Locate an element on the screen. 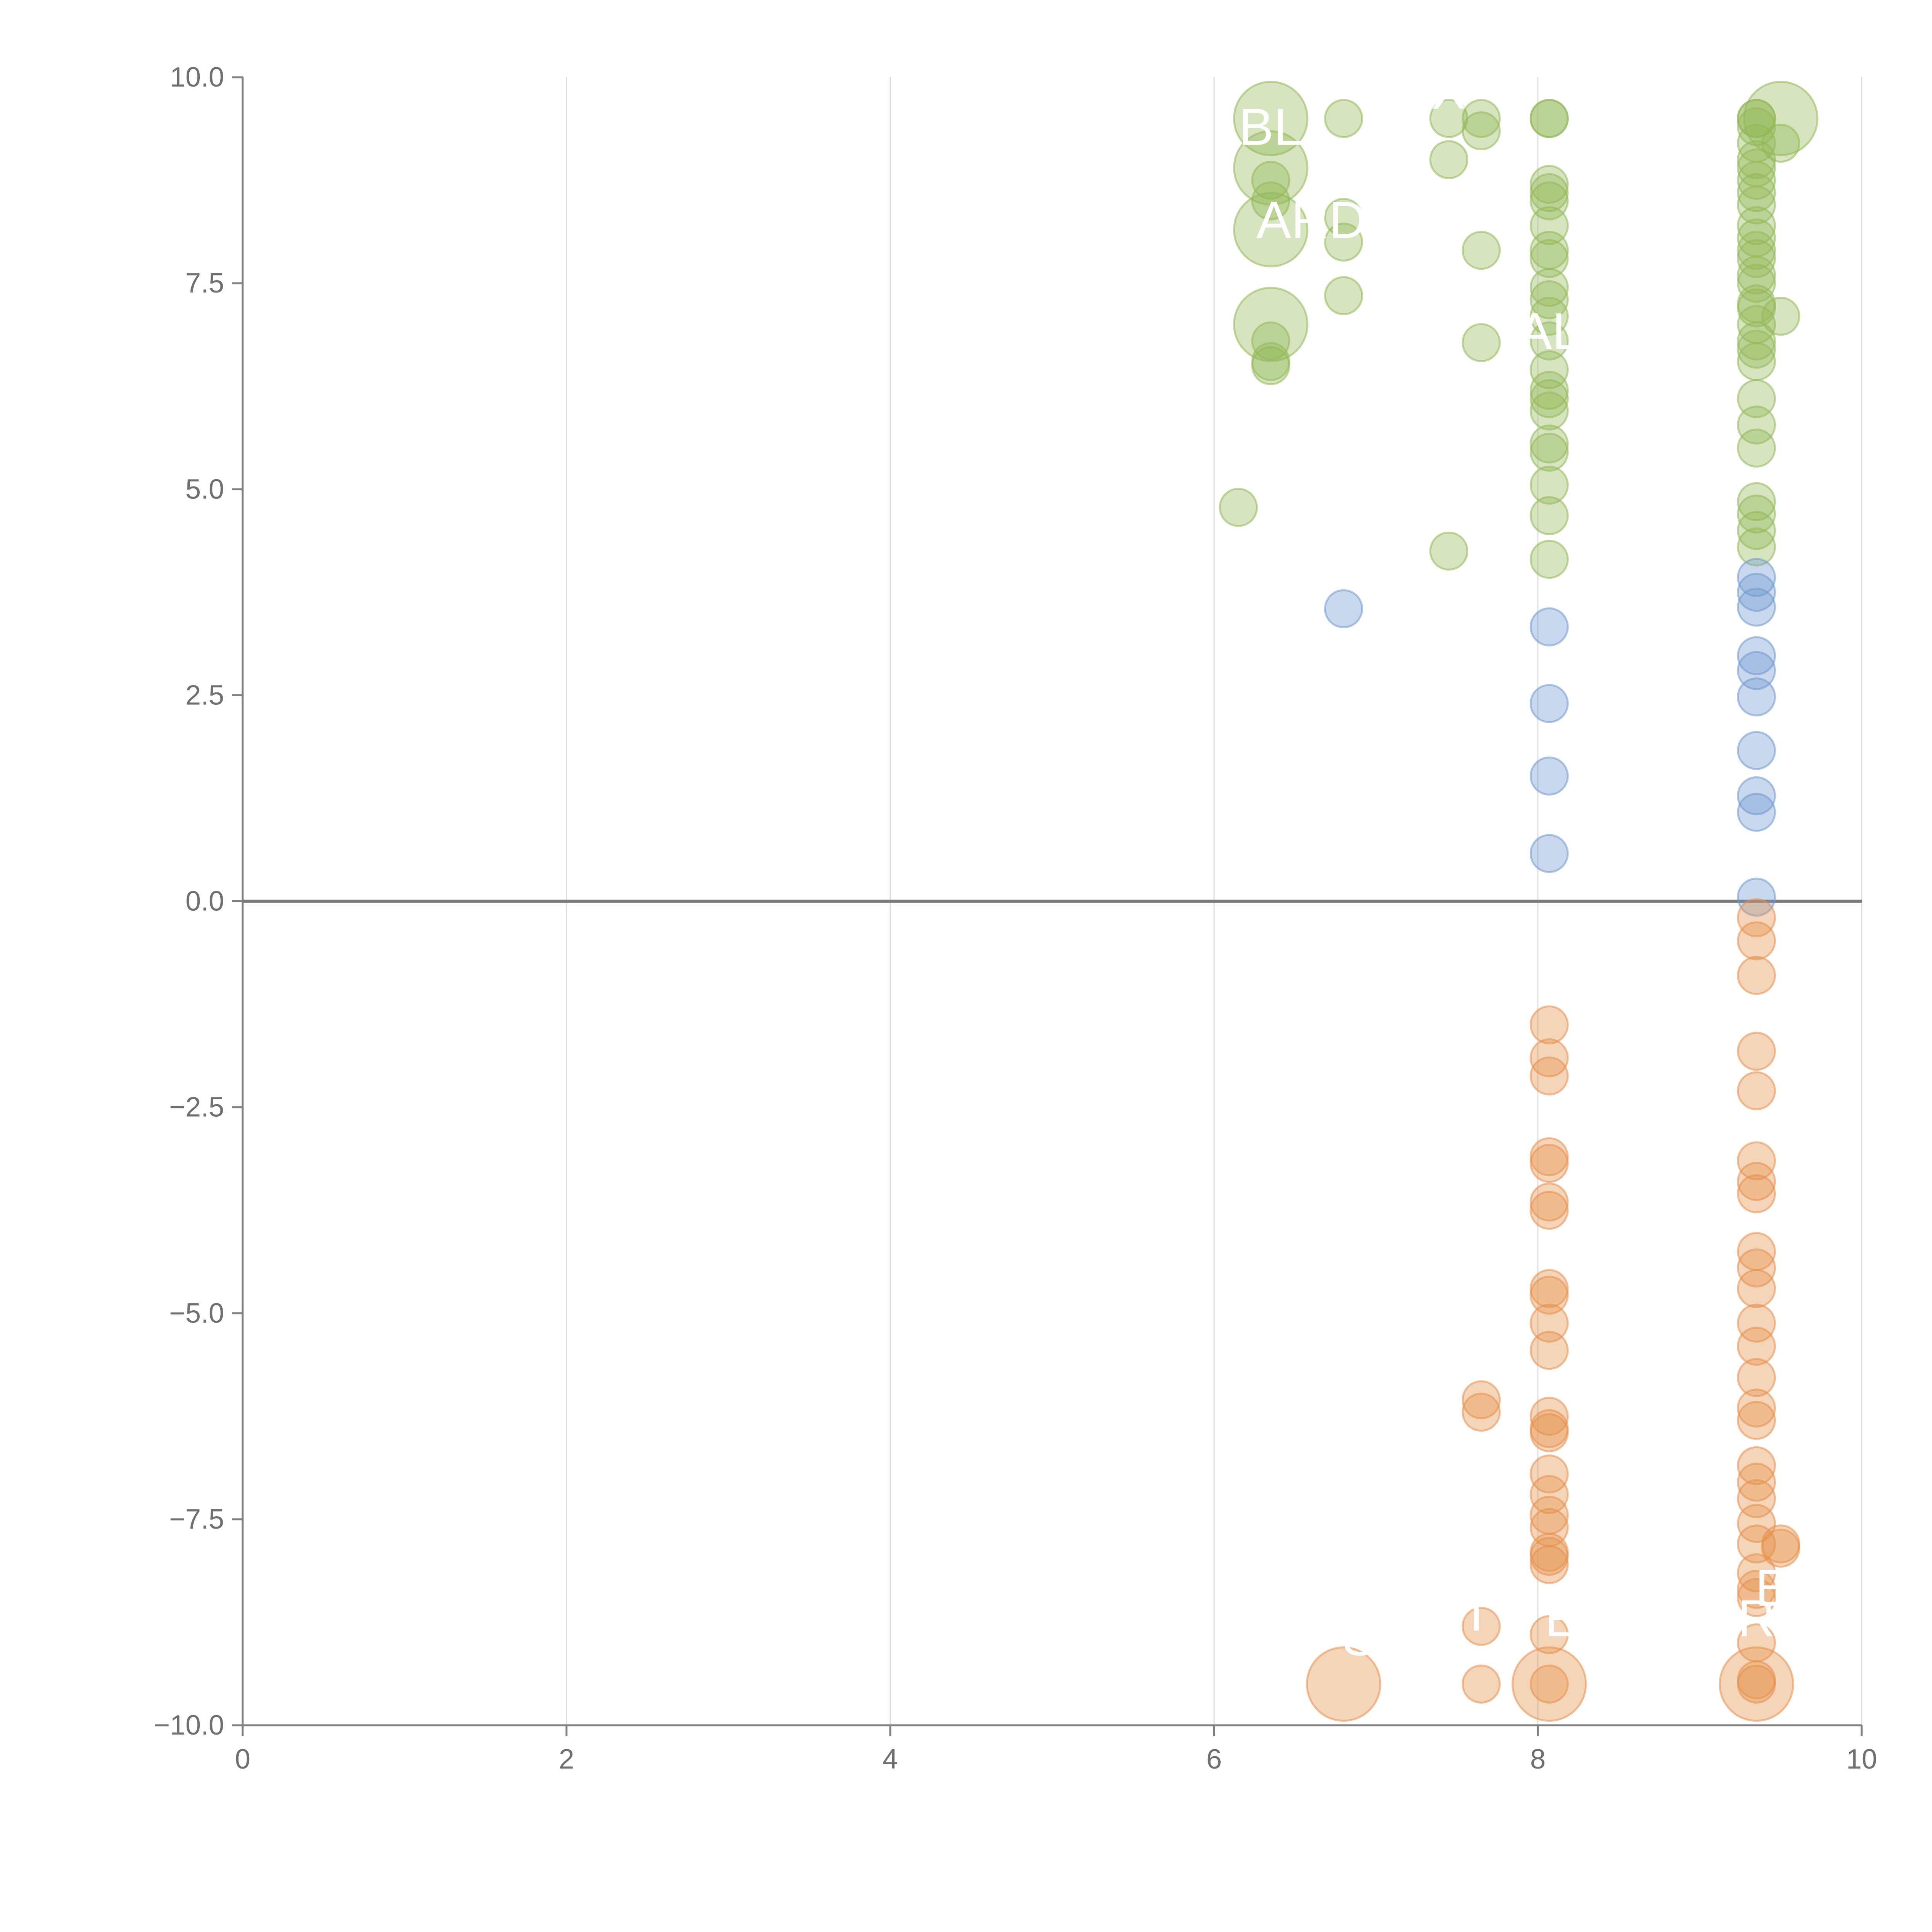 The image size is (1932, 1932). point-label: E is located at coordinates (1772, 1588).